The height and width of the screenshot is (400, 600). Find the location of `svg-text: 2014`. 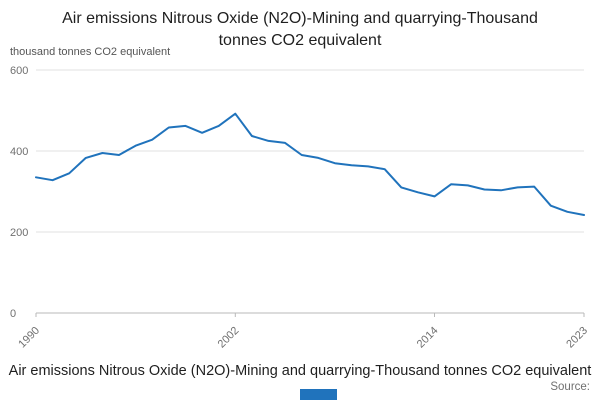

svg-text: 2014 is located at coordinates (428, 338).